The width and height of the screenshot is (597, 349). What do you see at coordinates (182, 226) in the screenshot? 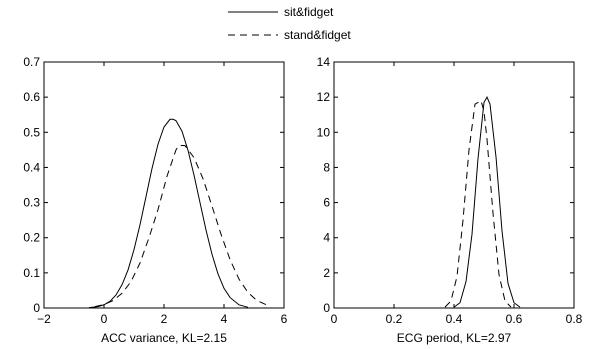
I see `series-line-acc-variance-stand-fidget` at bounding box center [182, 226].